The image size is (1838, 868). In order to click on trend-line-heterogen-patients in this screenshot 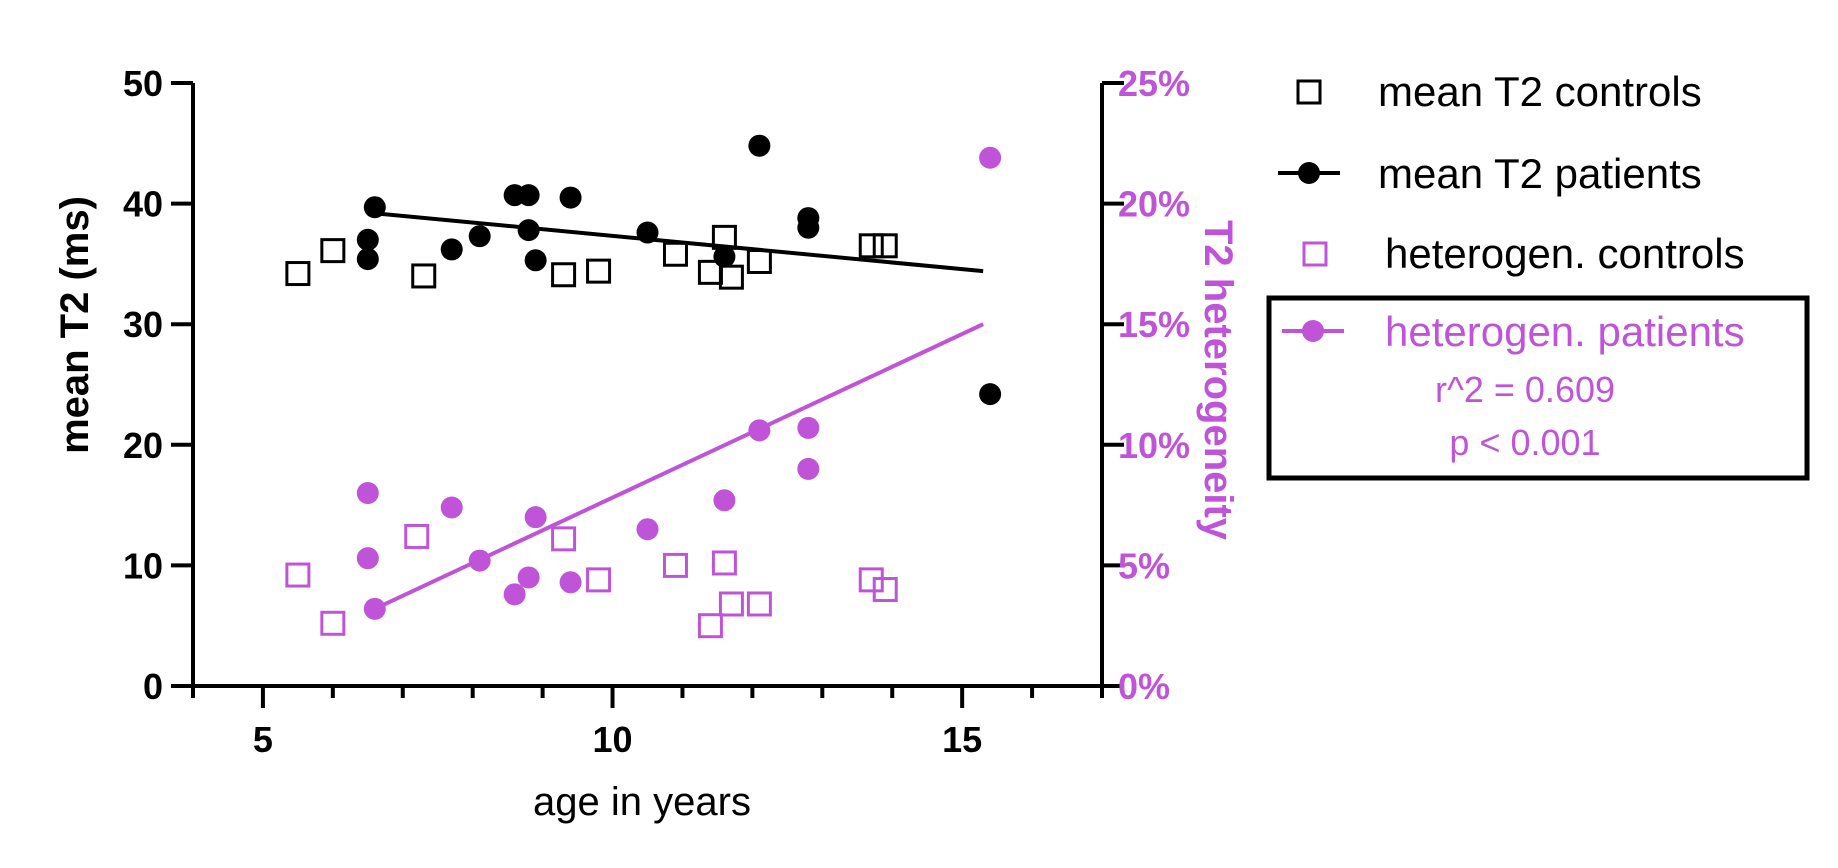, I will do `click(678, 466)`.